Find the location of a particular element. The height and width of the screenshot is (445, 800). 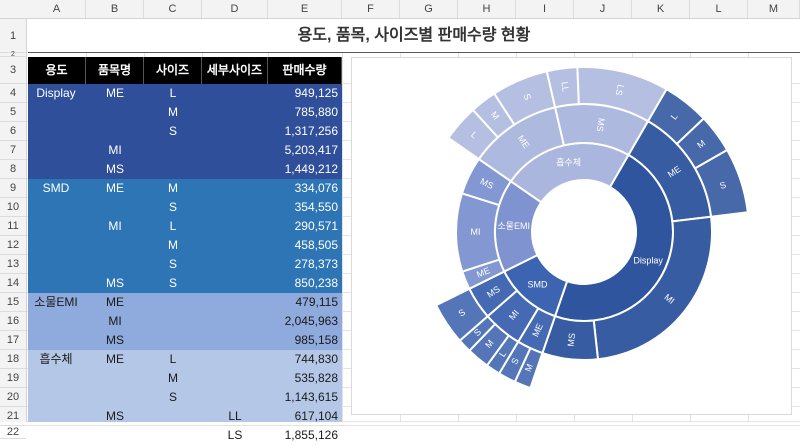

row-header-10: 10 is located at coordinates (13, 207).